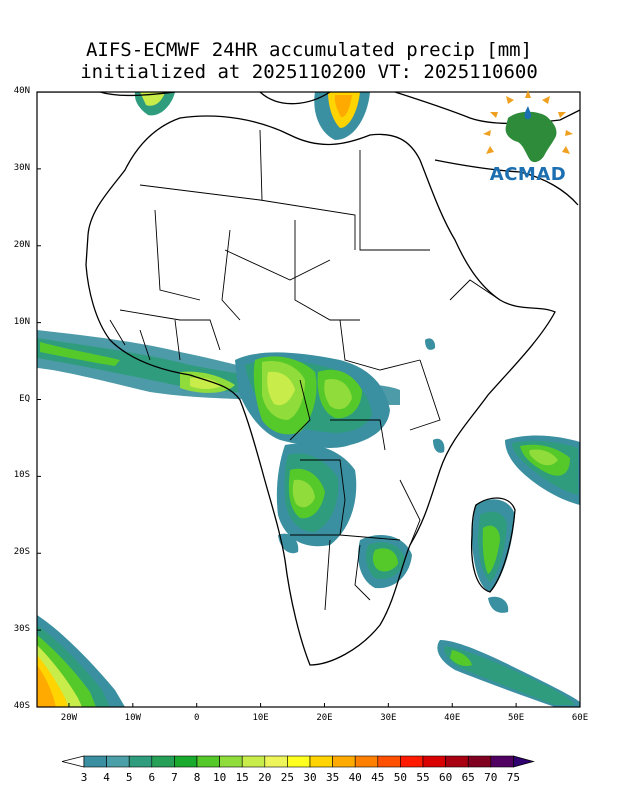 This screenshot has width=618, height=800. Describe the element at coordinates (491, 777) in the screenshot. I see `colorbar-label: 70` at that location.